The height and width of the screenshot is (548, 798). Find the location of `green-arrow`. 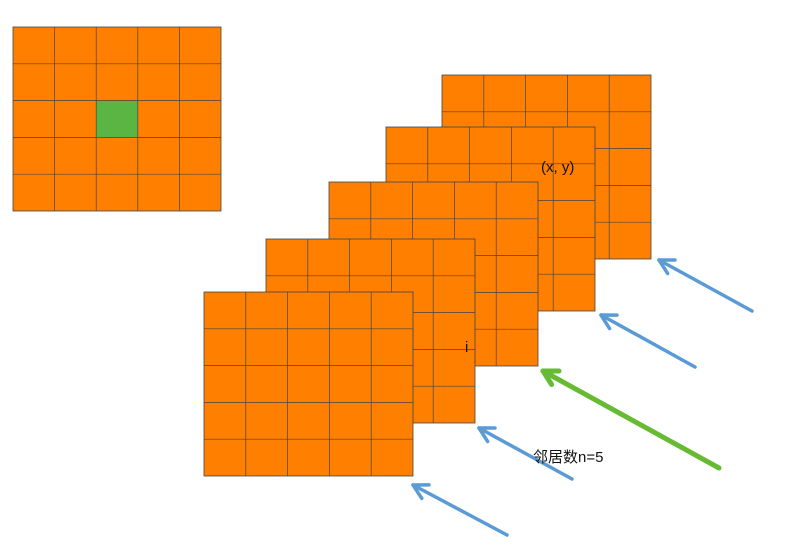

green-arrow is located at coordinates (631, 419).